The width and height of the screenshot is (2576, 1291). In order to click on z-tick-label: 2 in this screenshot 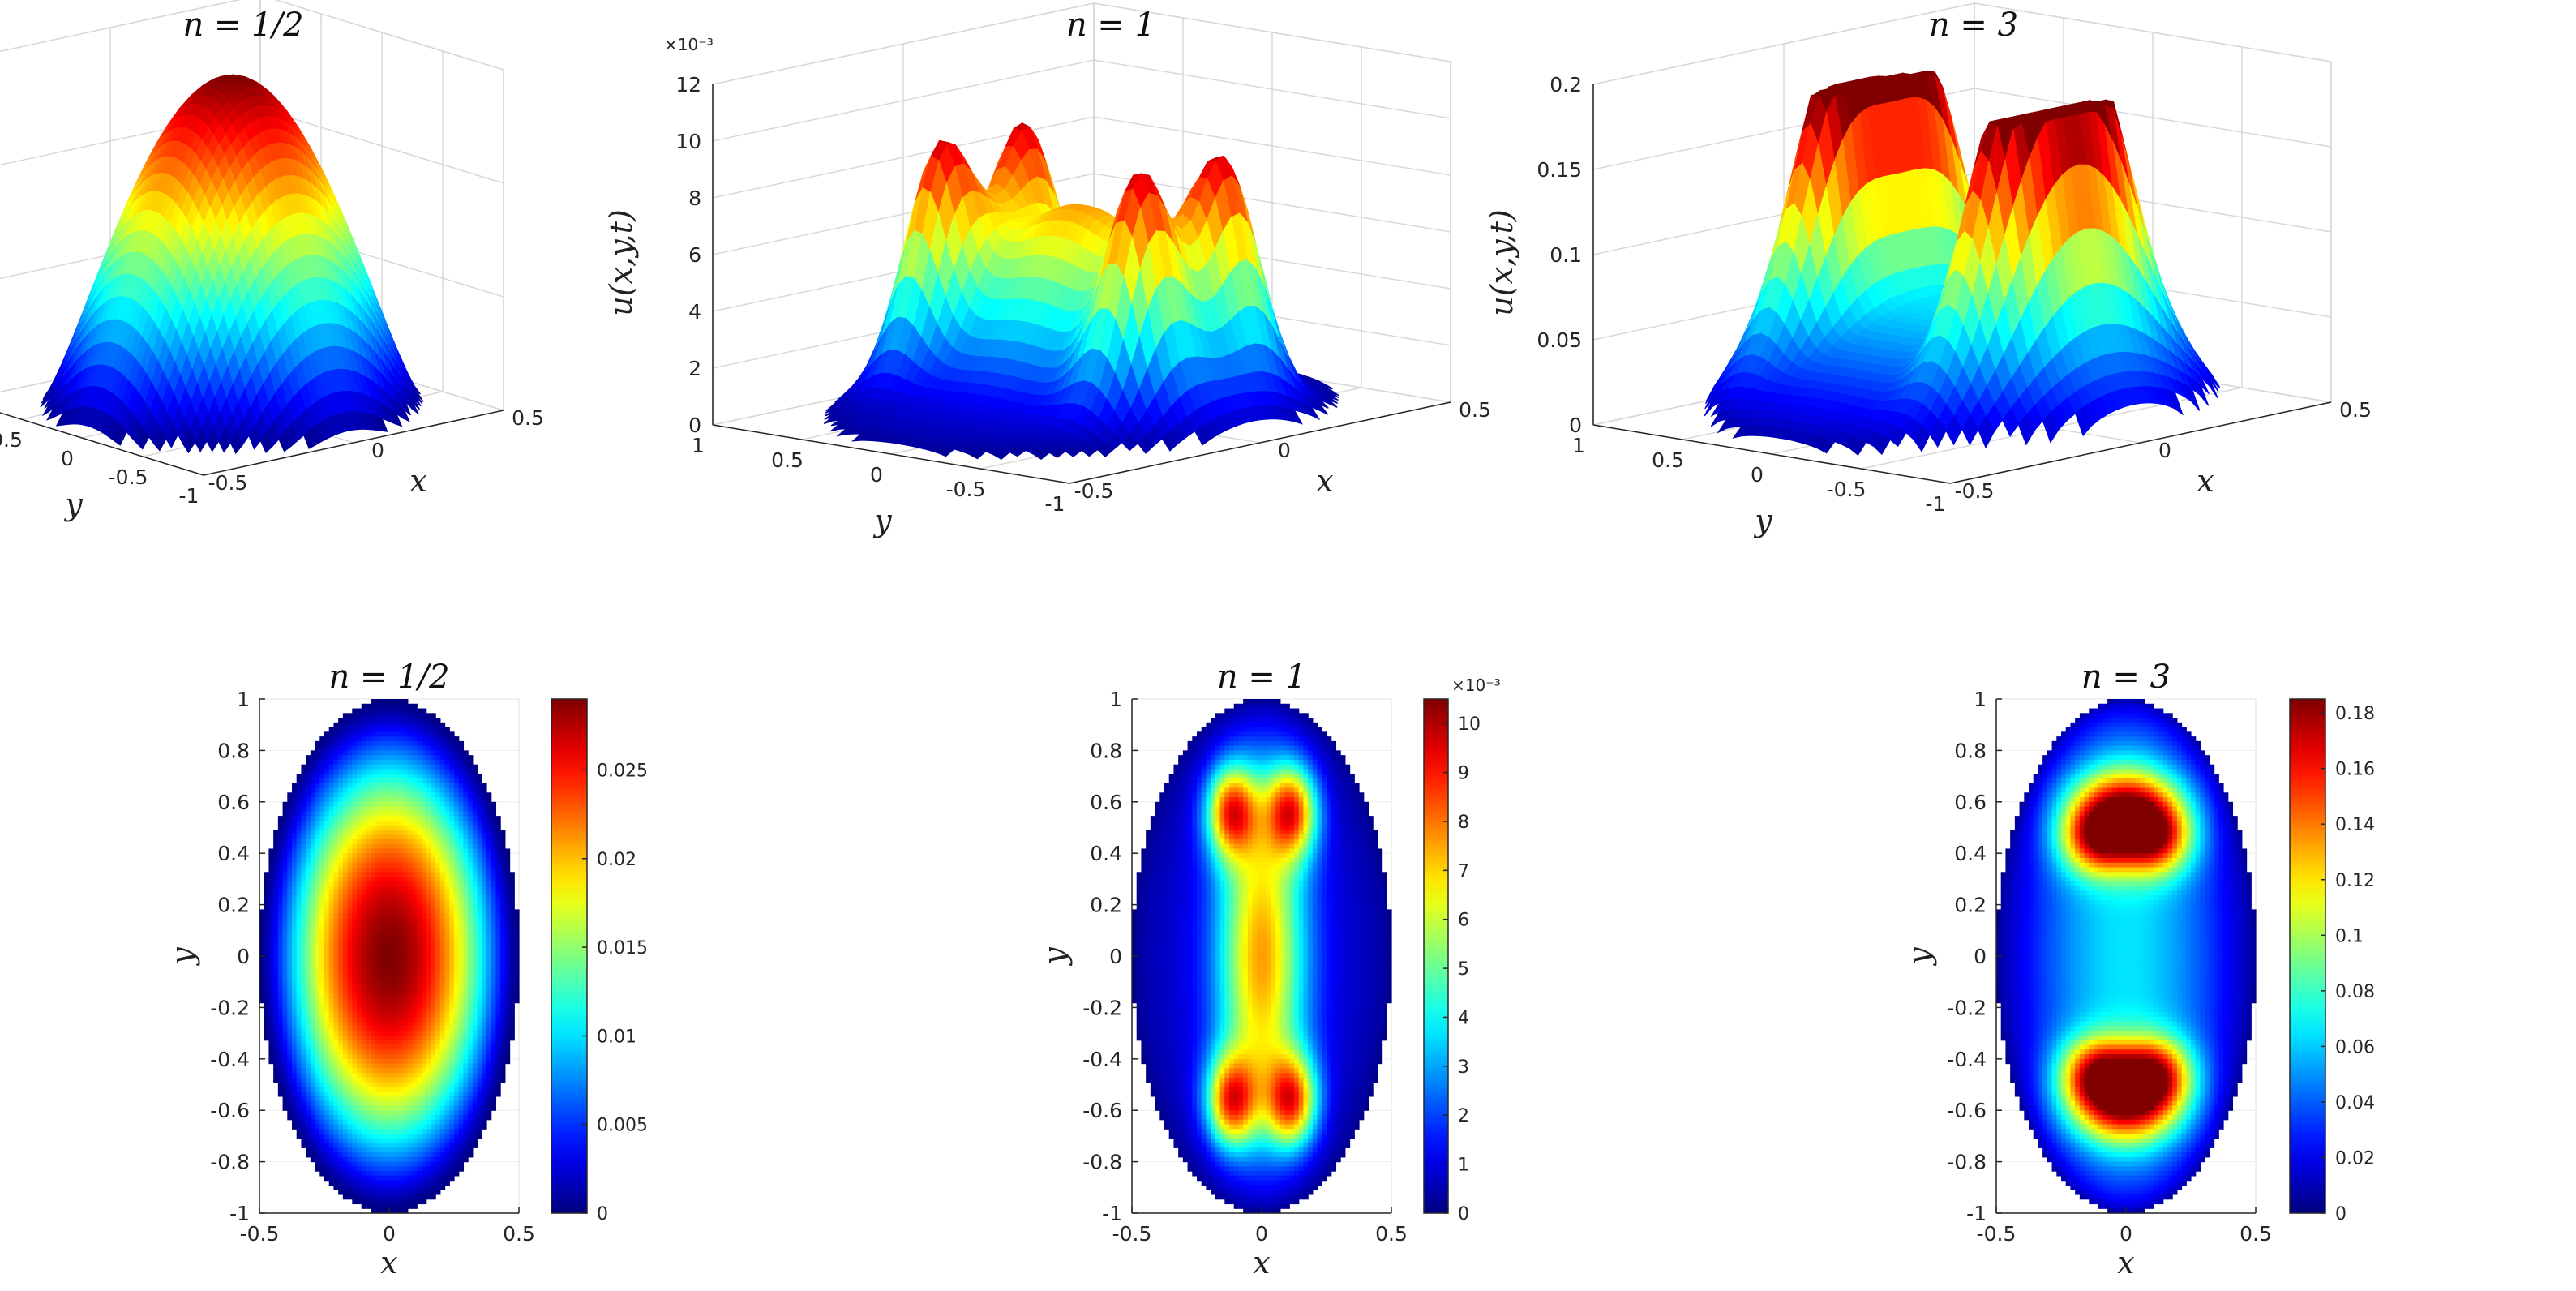, I will do `click(694, 368)`.